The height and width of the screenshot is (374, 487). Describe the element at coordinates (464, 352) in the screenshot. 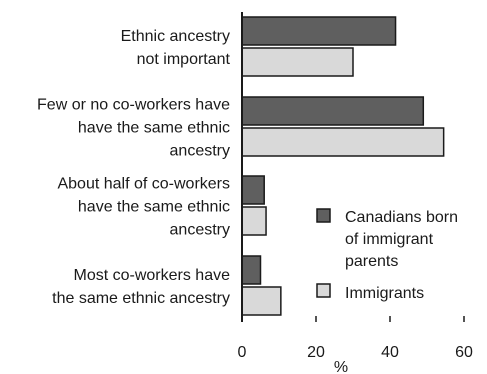

I see `x-tick-label-60: 60` at that location.